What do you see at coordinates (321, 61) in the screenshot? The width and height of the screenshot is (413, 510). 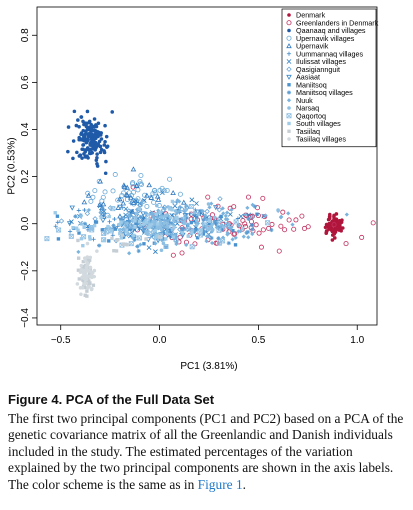 I see `legend-entry: Ilulissat villages` at bounding box center [321, 61].